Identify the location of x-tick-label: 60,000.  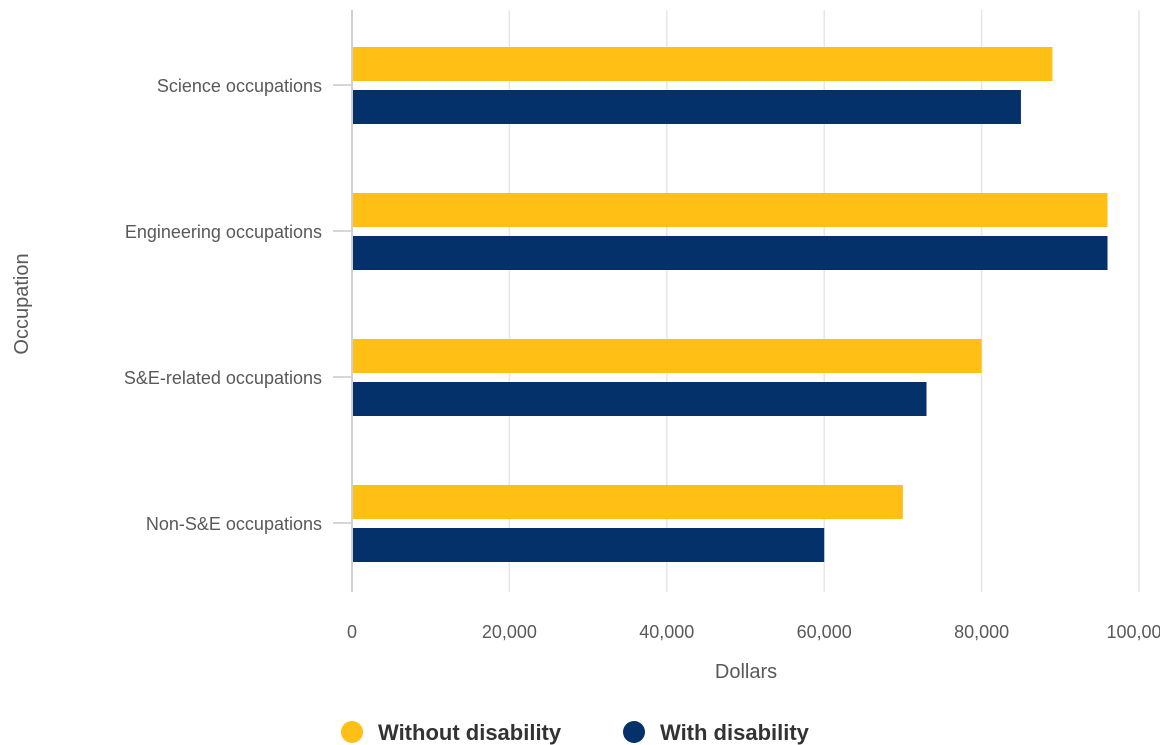
(824, 632).